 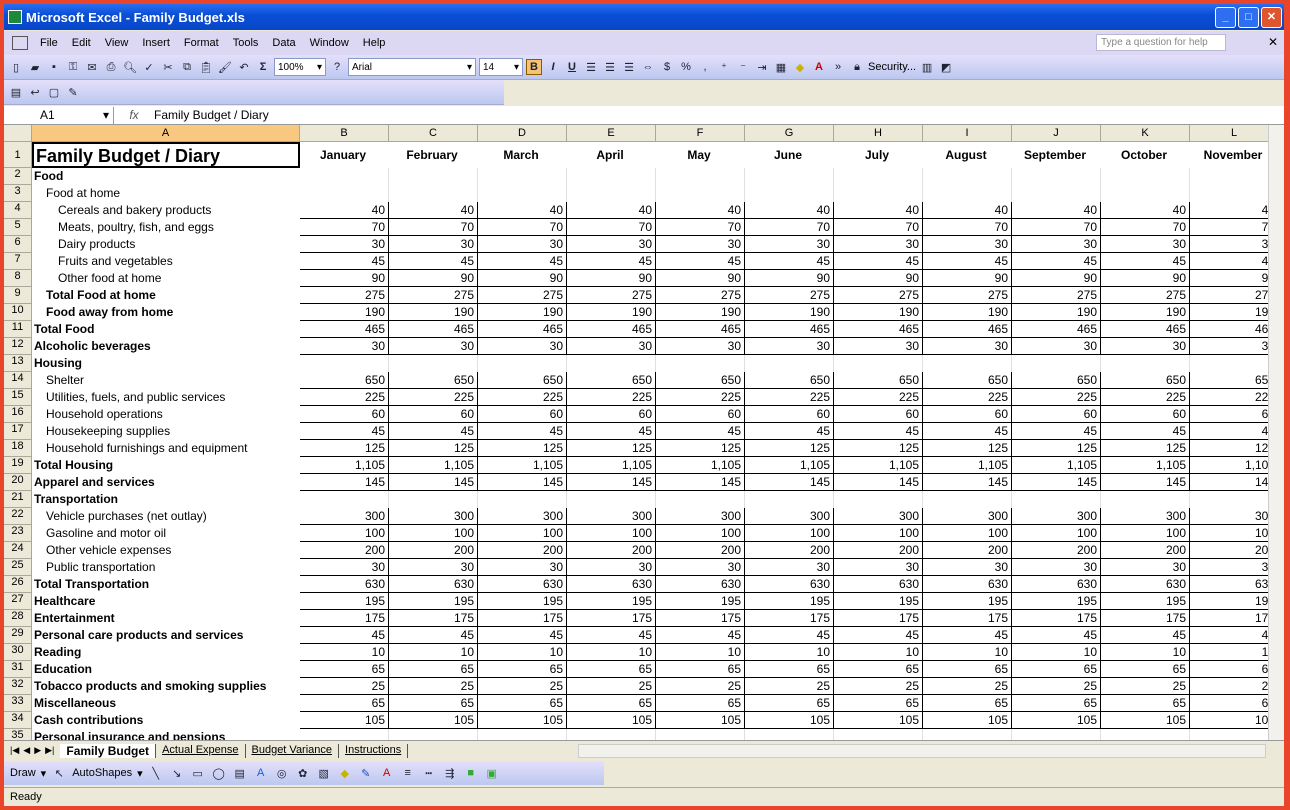 What do you see at coordinates (522, 584) in the screenshot?
I see `value-cell: 630` at bounding box center [522, 584].